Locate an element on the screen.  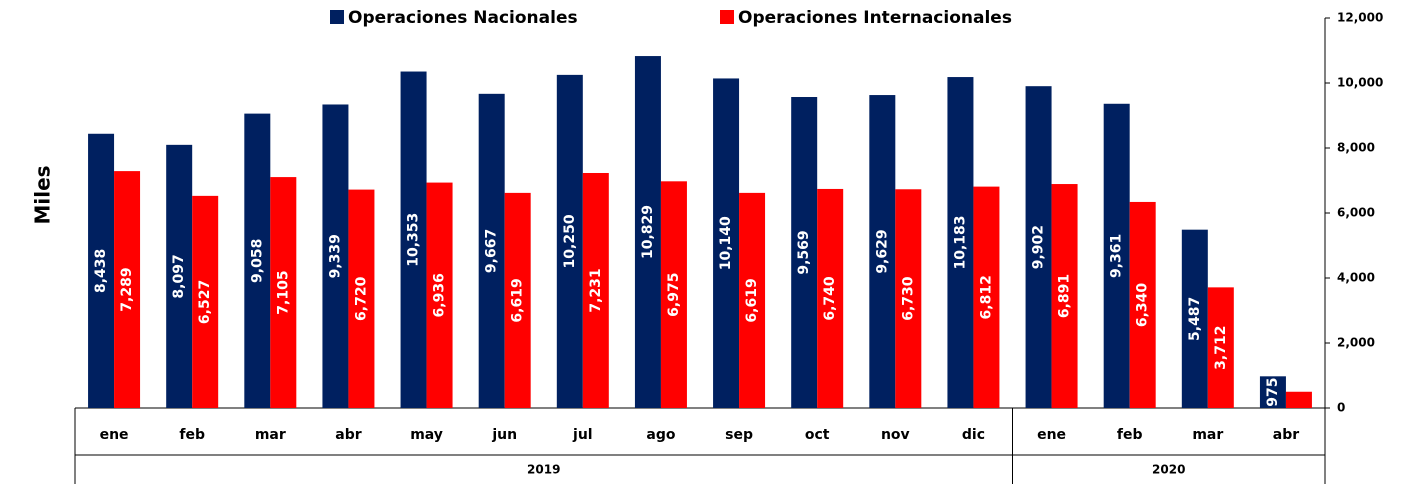
y-tick-label: 4,000 is located at coordinates (1356, 278).